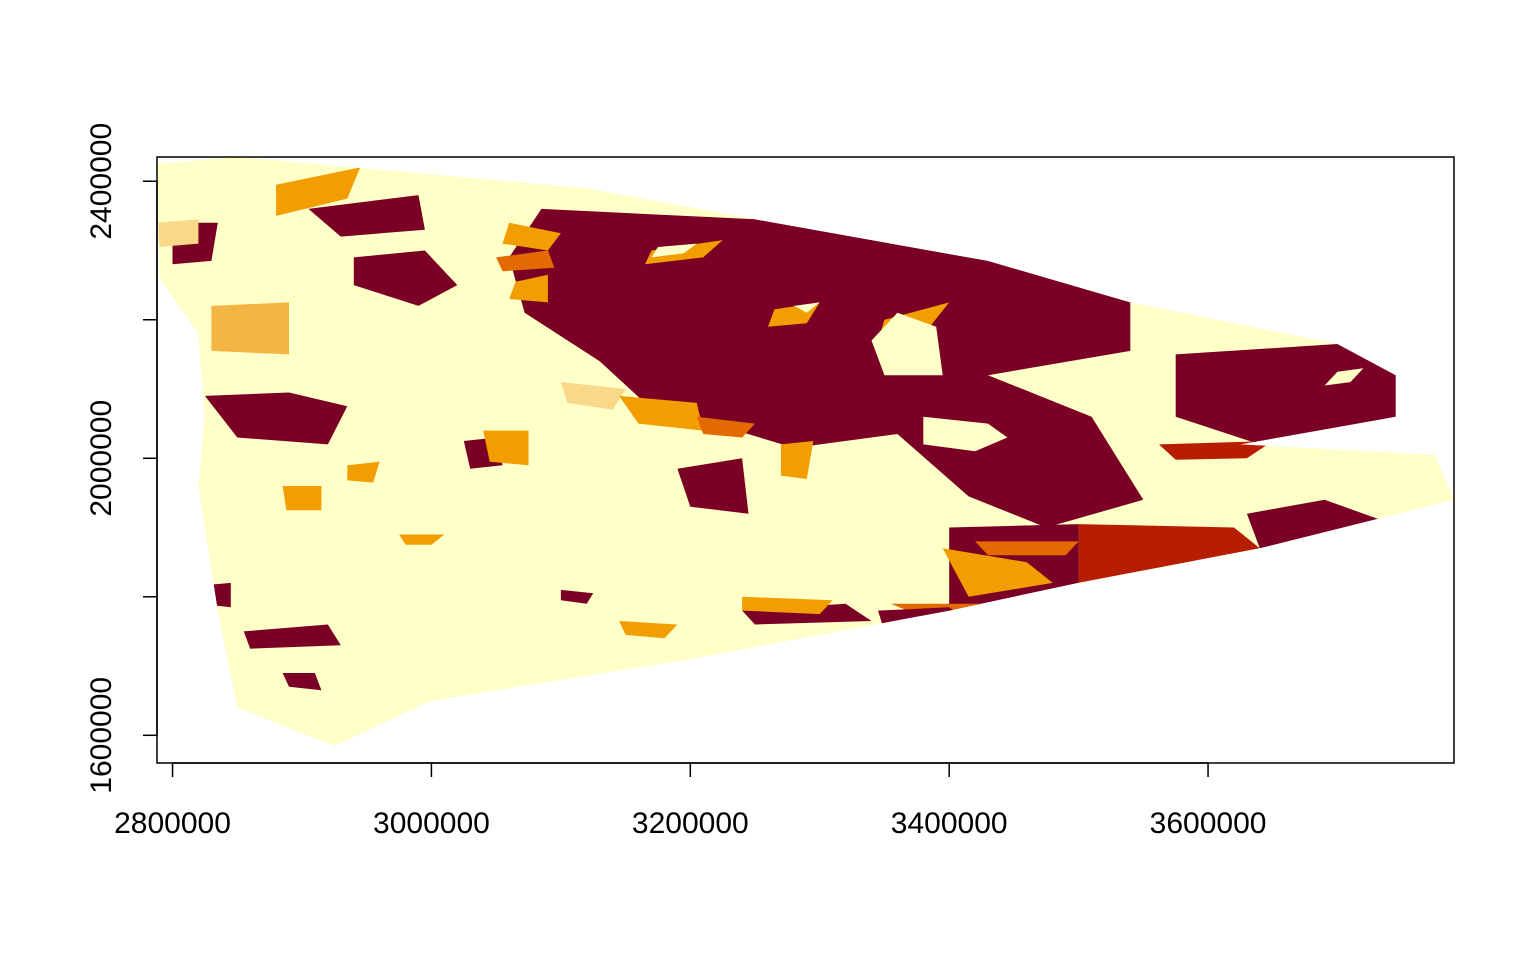 This screenshot has height=960, width=1536. I want to click on x-tick-label-2: 3200000, so click(690, 823).